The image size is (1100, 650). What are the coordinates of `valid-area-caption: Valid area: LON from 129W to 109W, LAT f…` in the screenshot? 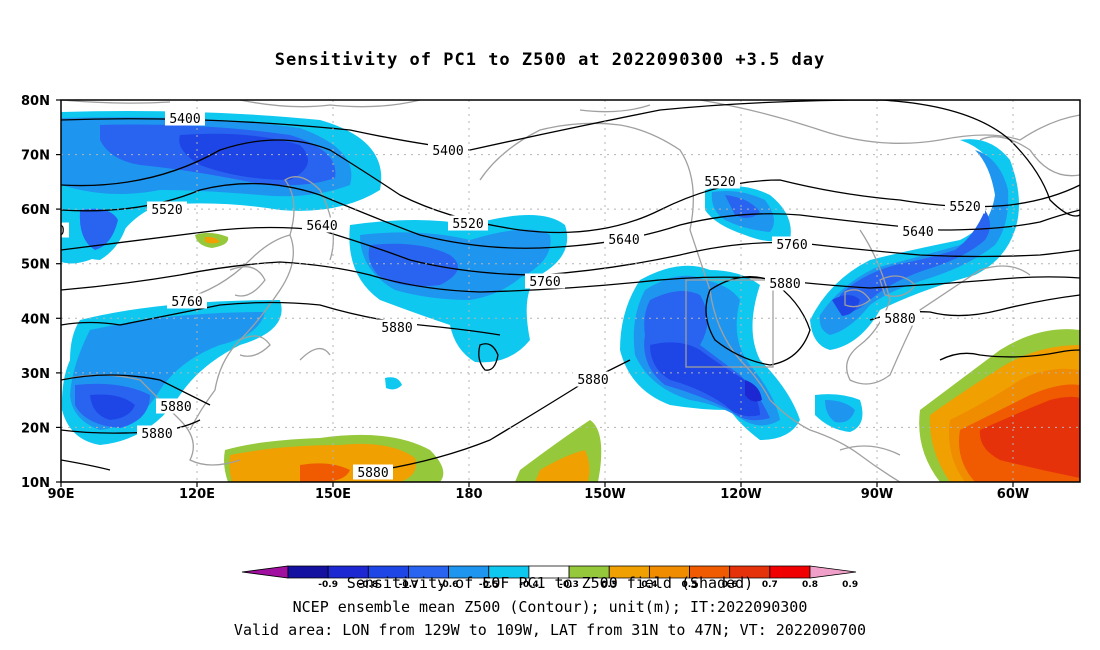 It's located at (550, 630).